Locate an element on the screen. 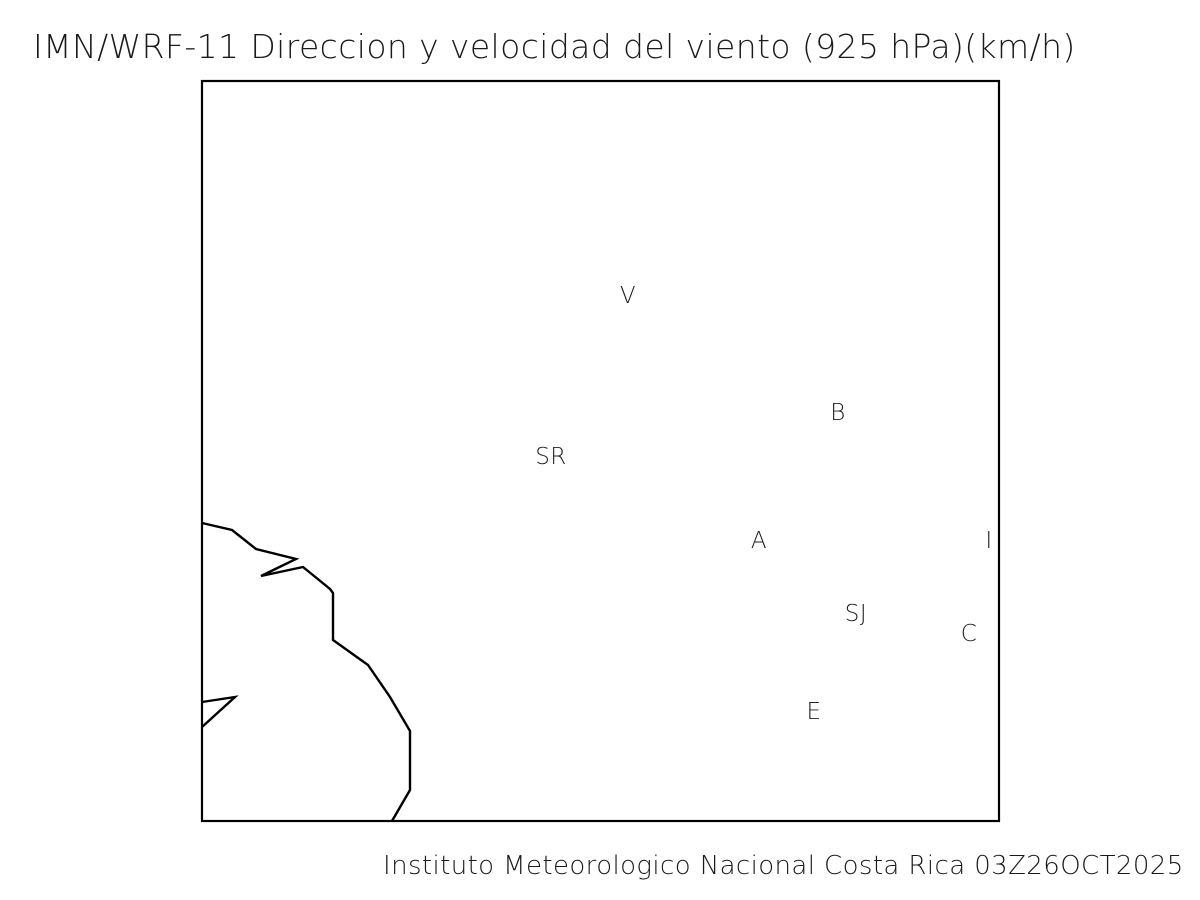 This screenshot has height=900, width=1200. station-label-i: I is located at coordinates (988, 541).